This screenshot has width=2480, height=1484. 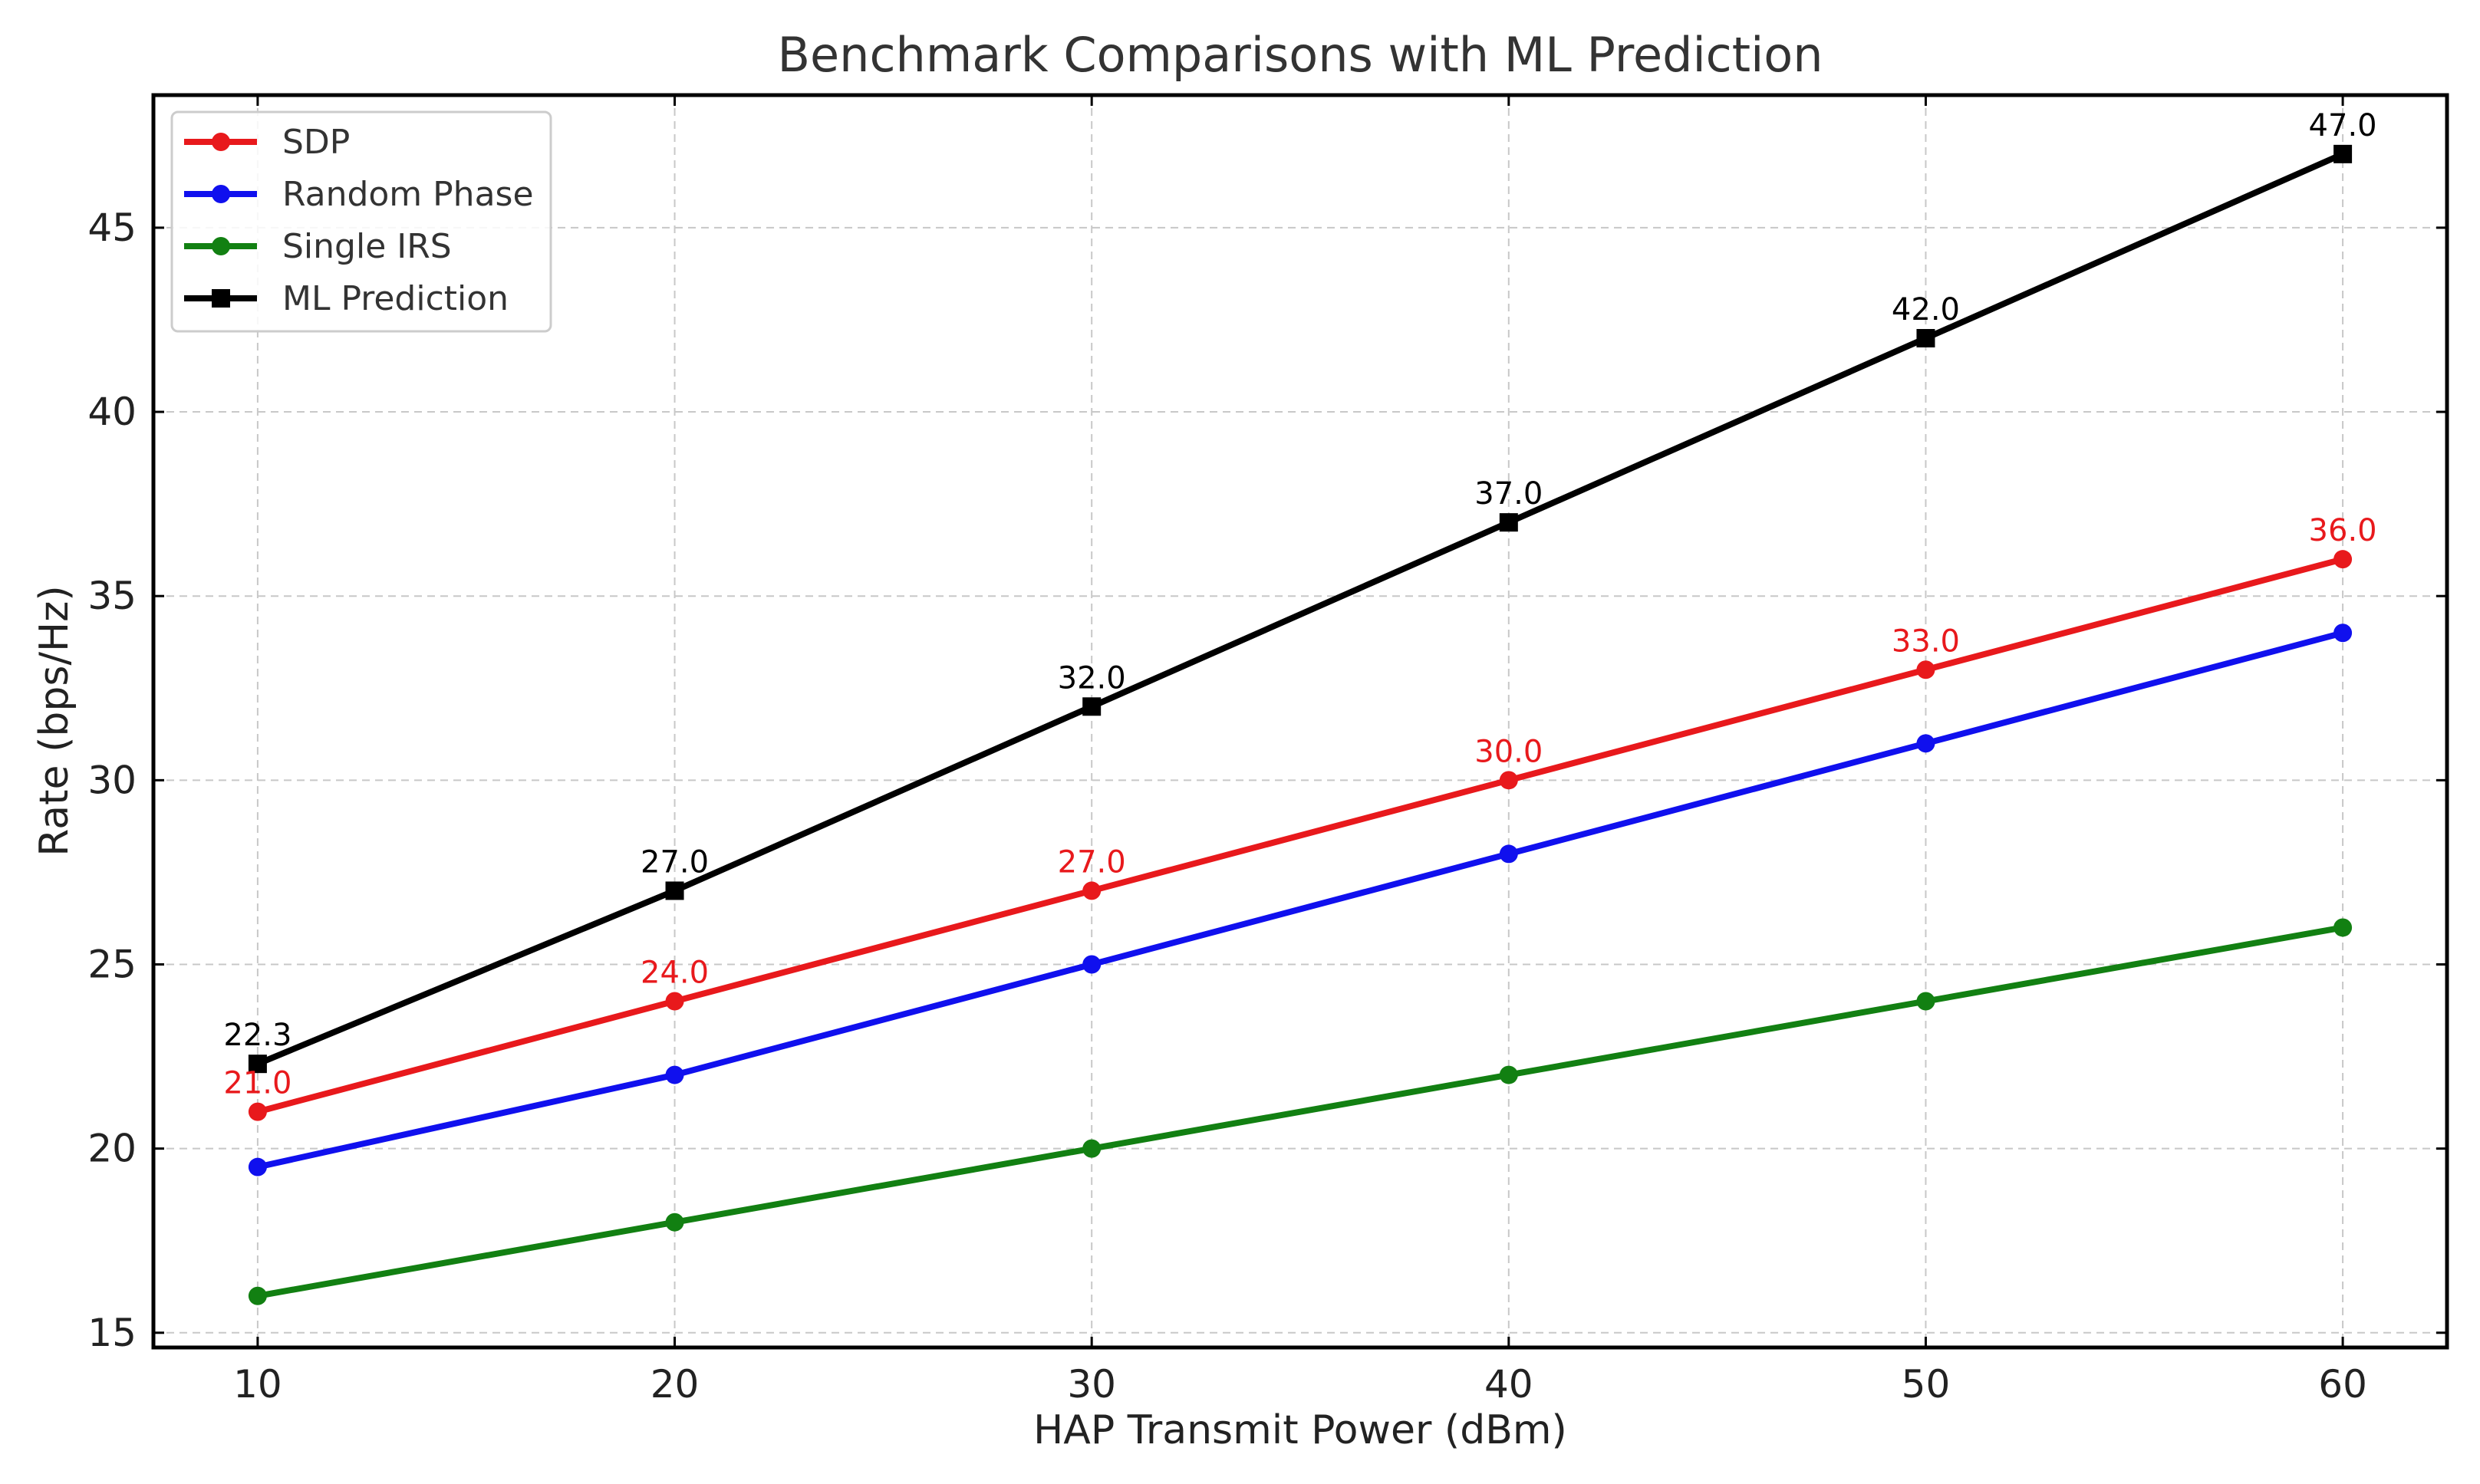 I want to click on x-tick-label: 30, so click(x=1091, y=1384).